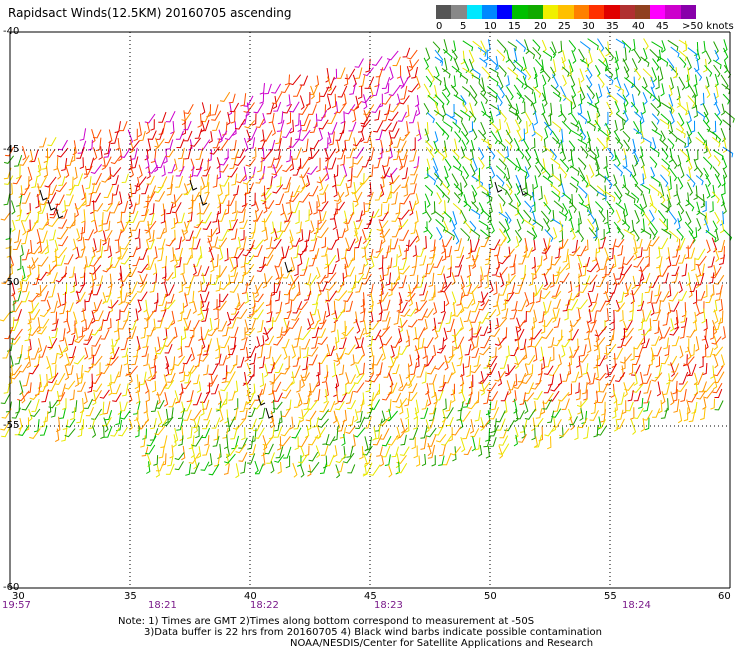 The height and width of the screenshot is (650, 740). What do you see at coordinates (587, 18) in the screenshot?
I see `wind-speed-legend: 0 5 10 15 20 25 30 35 40 45 >50 knots` at bounding box center [587, 18].